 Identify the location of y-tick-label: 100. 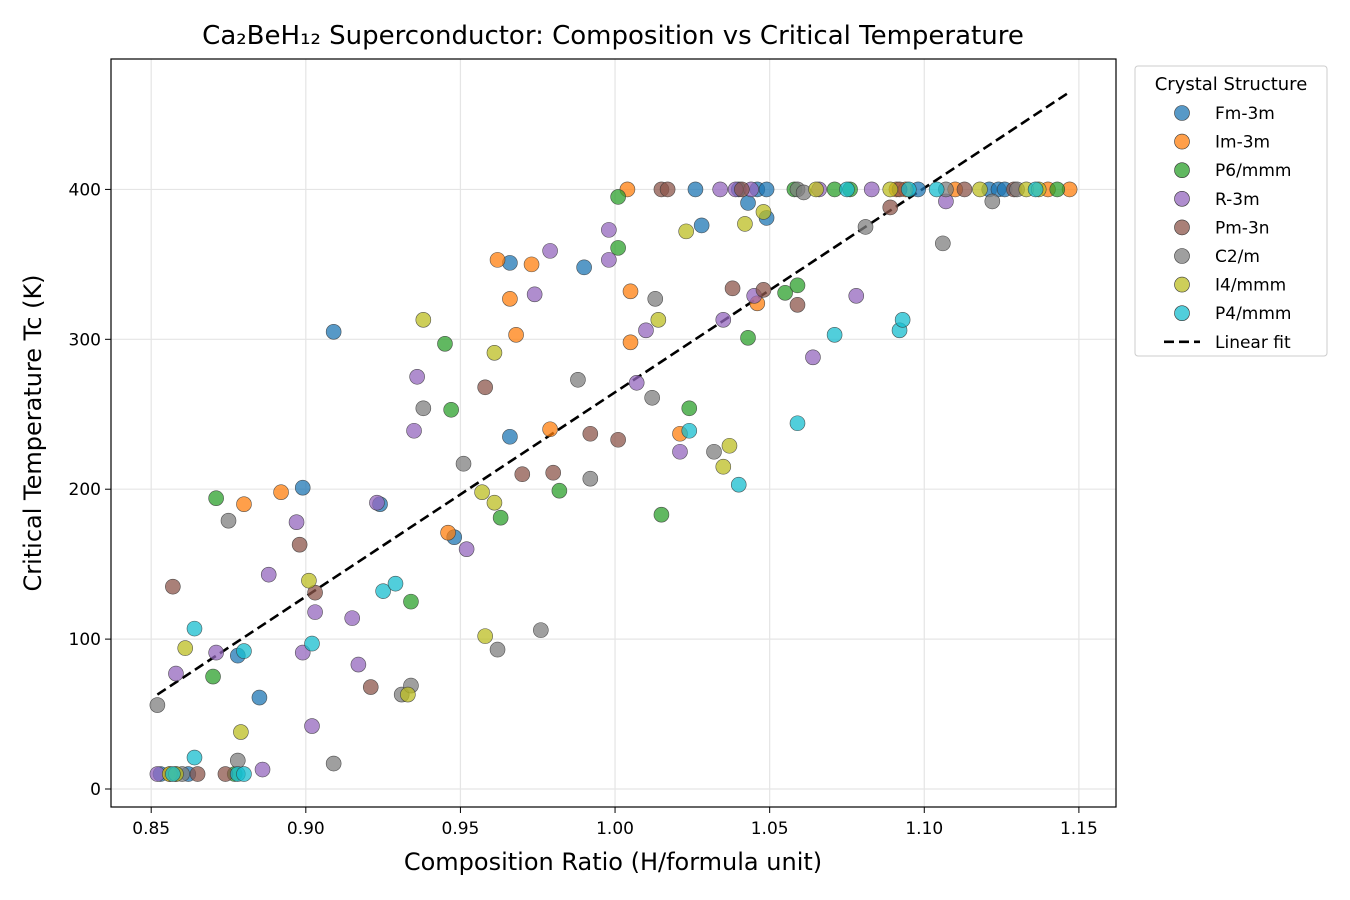
(85, 640).